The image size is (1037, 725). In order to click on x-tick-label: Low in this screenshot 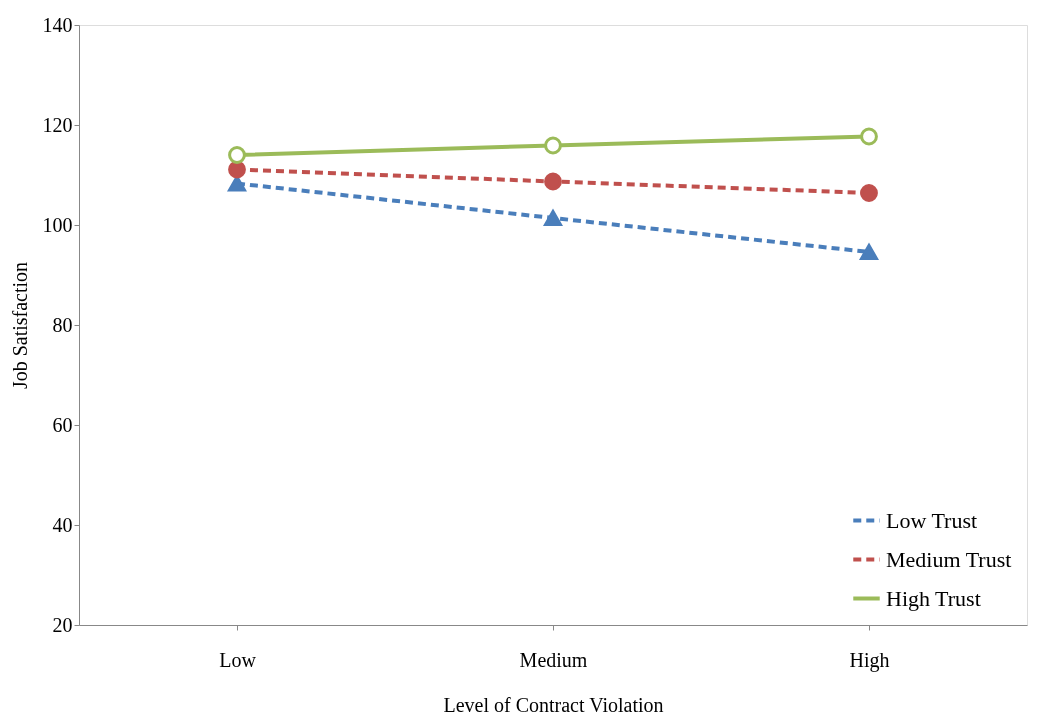, I will do `click(238, 659)`.